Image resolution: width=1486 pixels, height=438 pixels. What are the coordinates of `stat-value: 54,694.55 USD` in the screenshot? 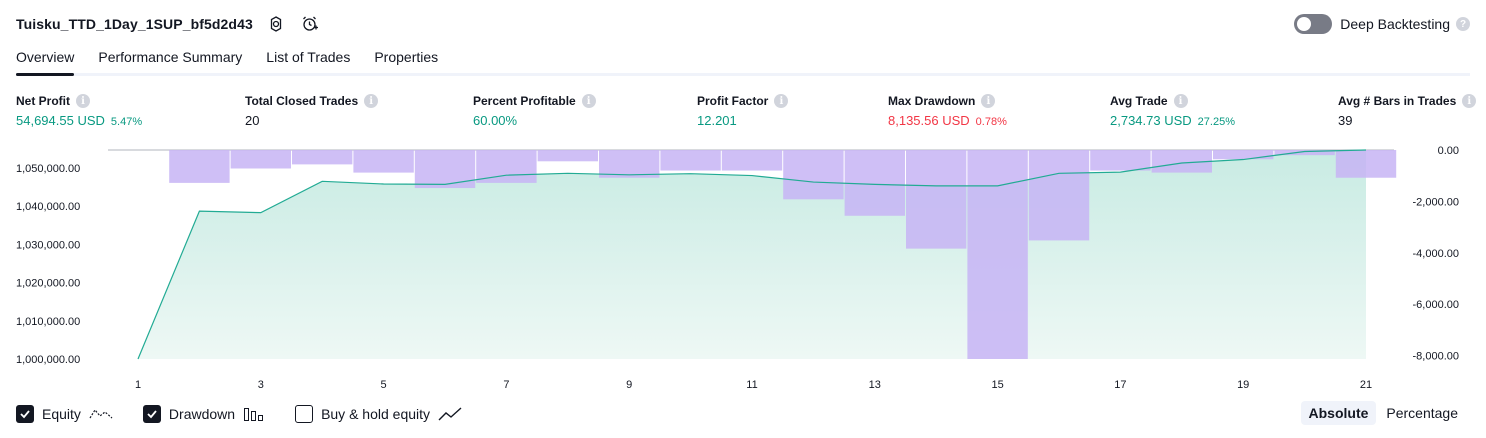 It's located at (60, 120).